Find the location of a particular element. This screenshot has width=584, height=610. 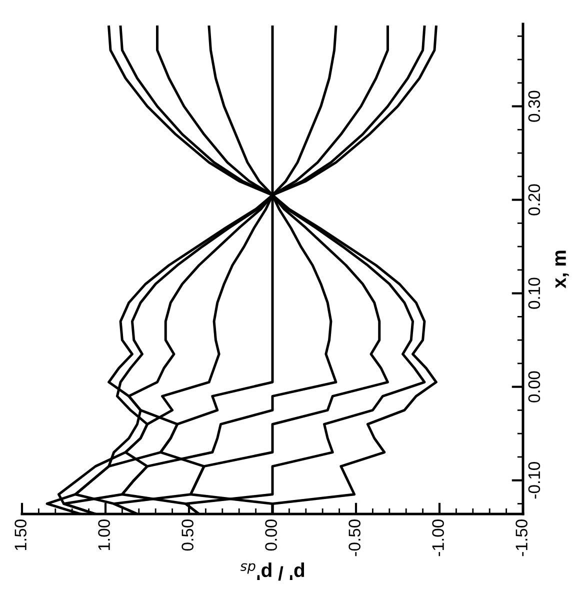

x-tick-label: -1.50 is located at coordinates (522, 538).